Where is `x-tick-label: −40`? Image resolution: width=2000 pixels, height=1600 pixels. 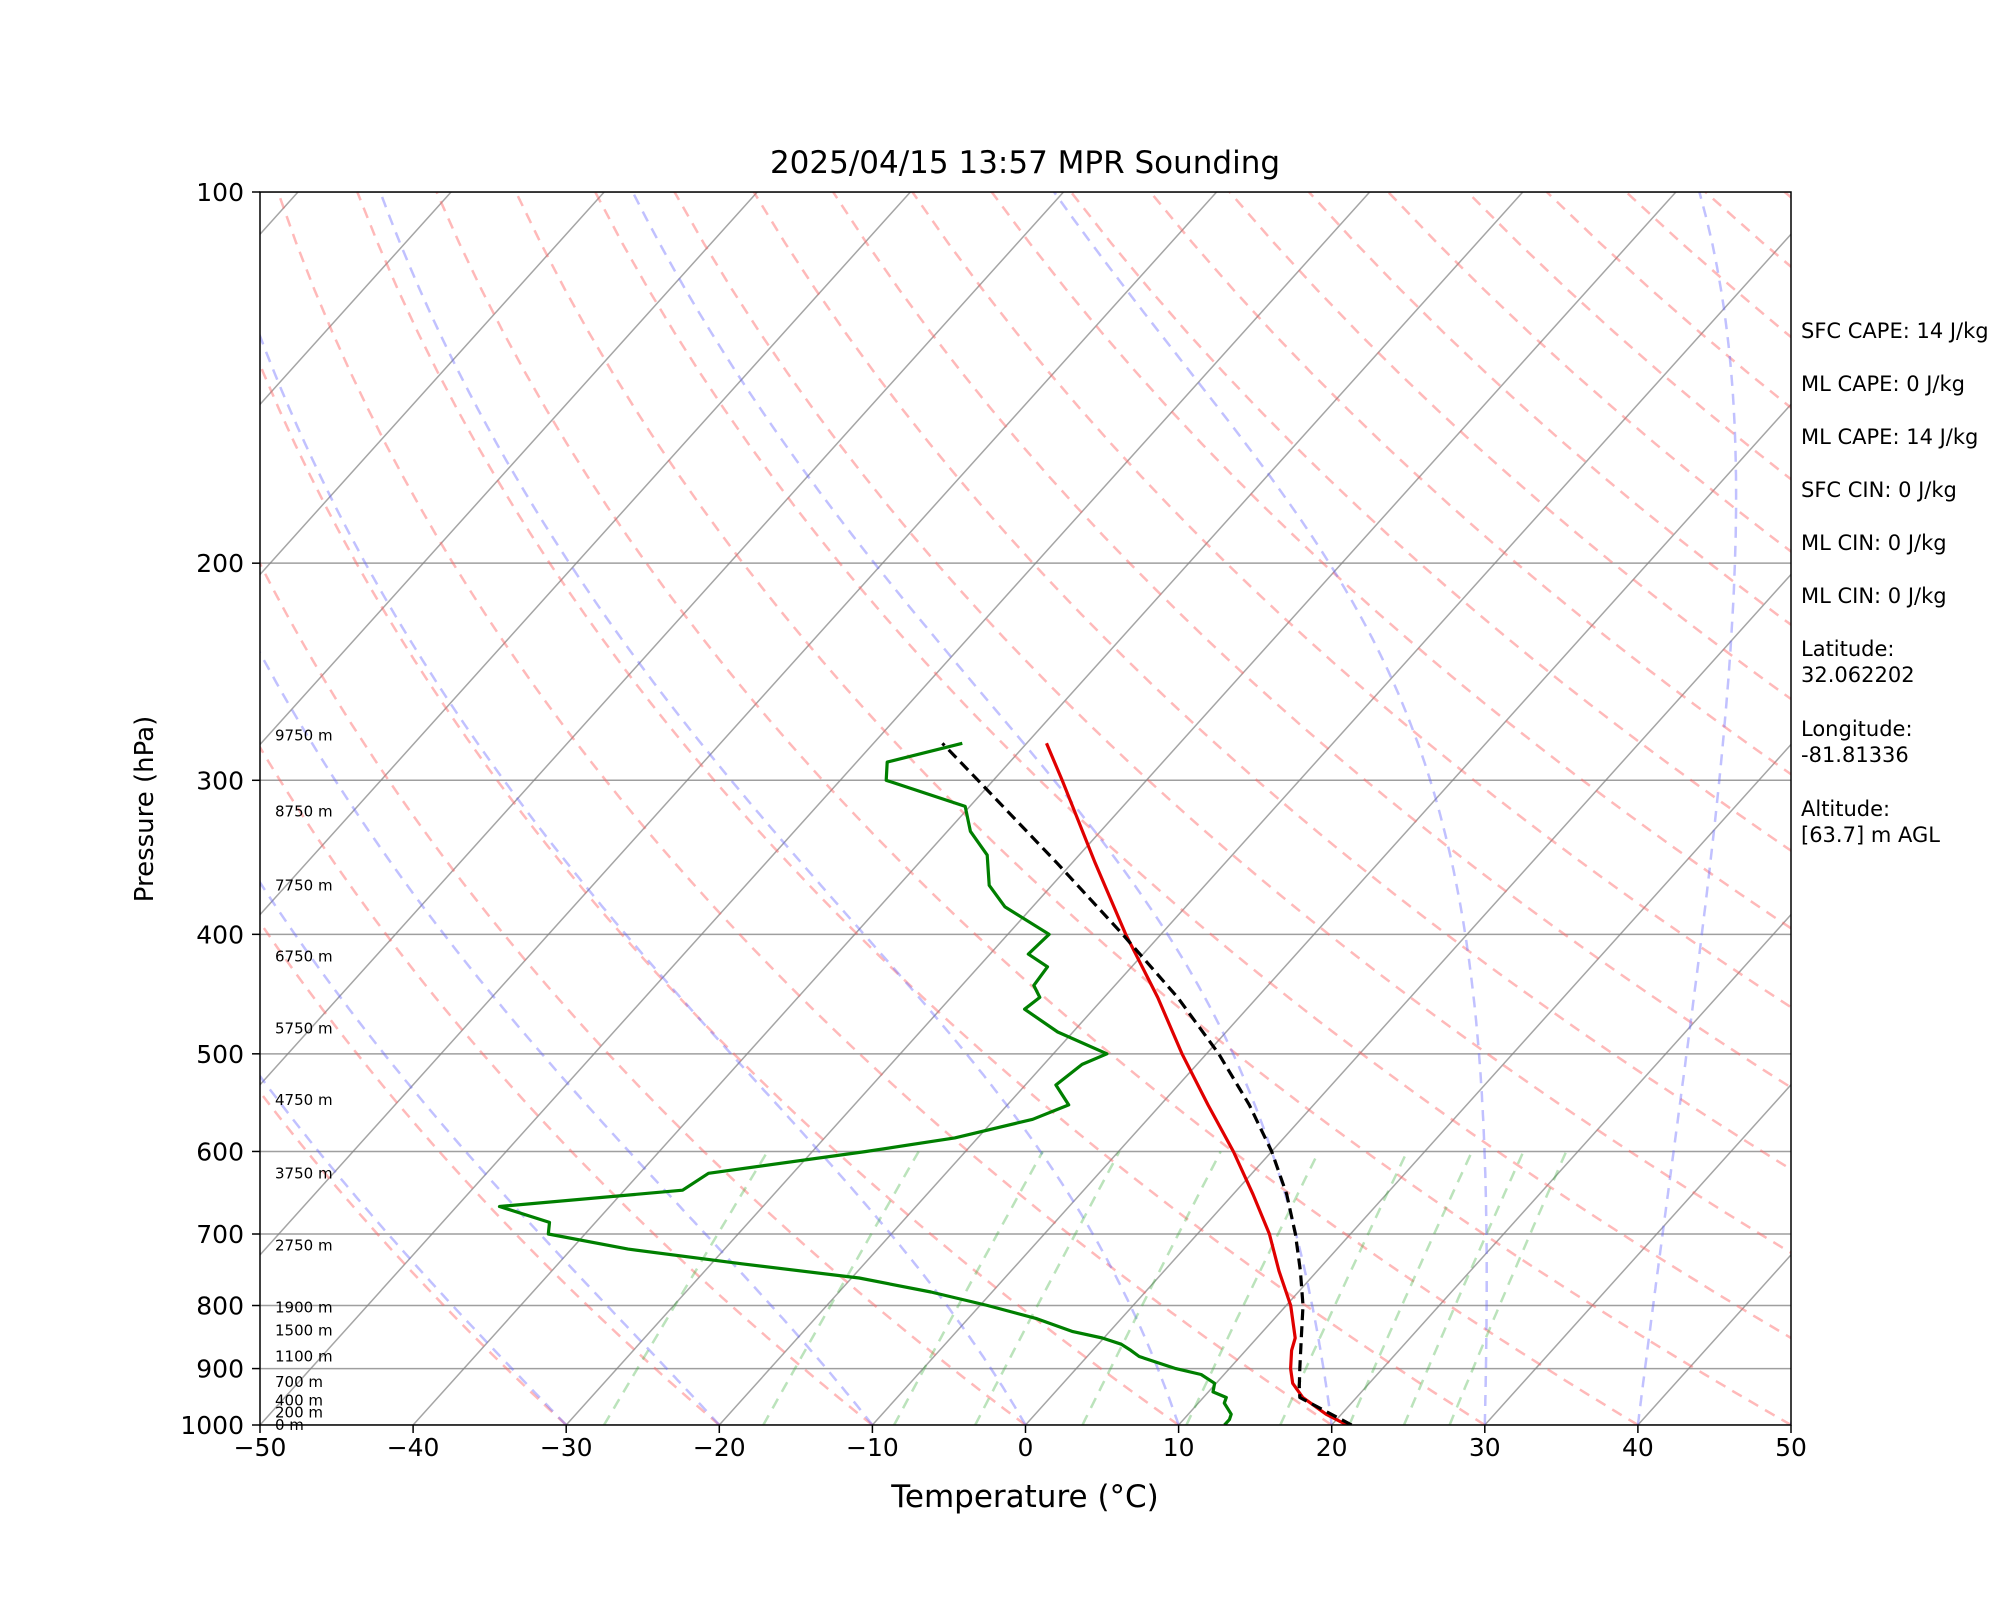 x-tick-label: −40 is located at coordinates (413, 1447).